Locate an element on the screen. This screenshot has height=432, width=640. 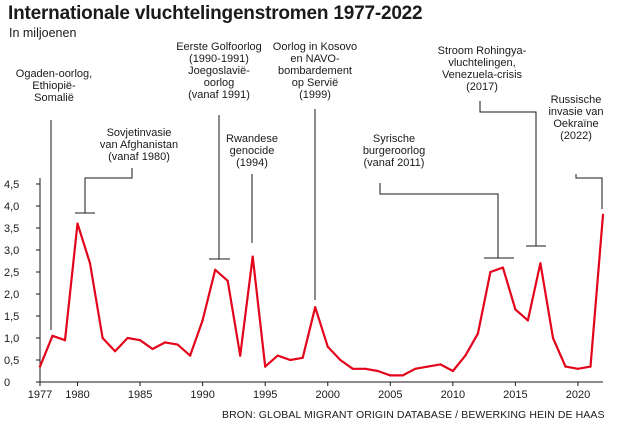
annotation-label: Syrische burgeroorlog (vanaf 2011) is located at coordinates (394, 151).